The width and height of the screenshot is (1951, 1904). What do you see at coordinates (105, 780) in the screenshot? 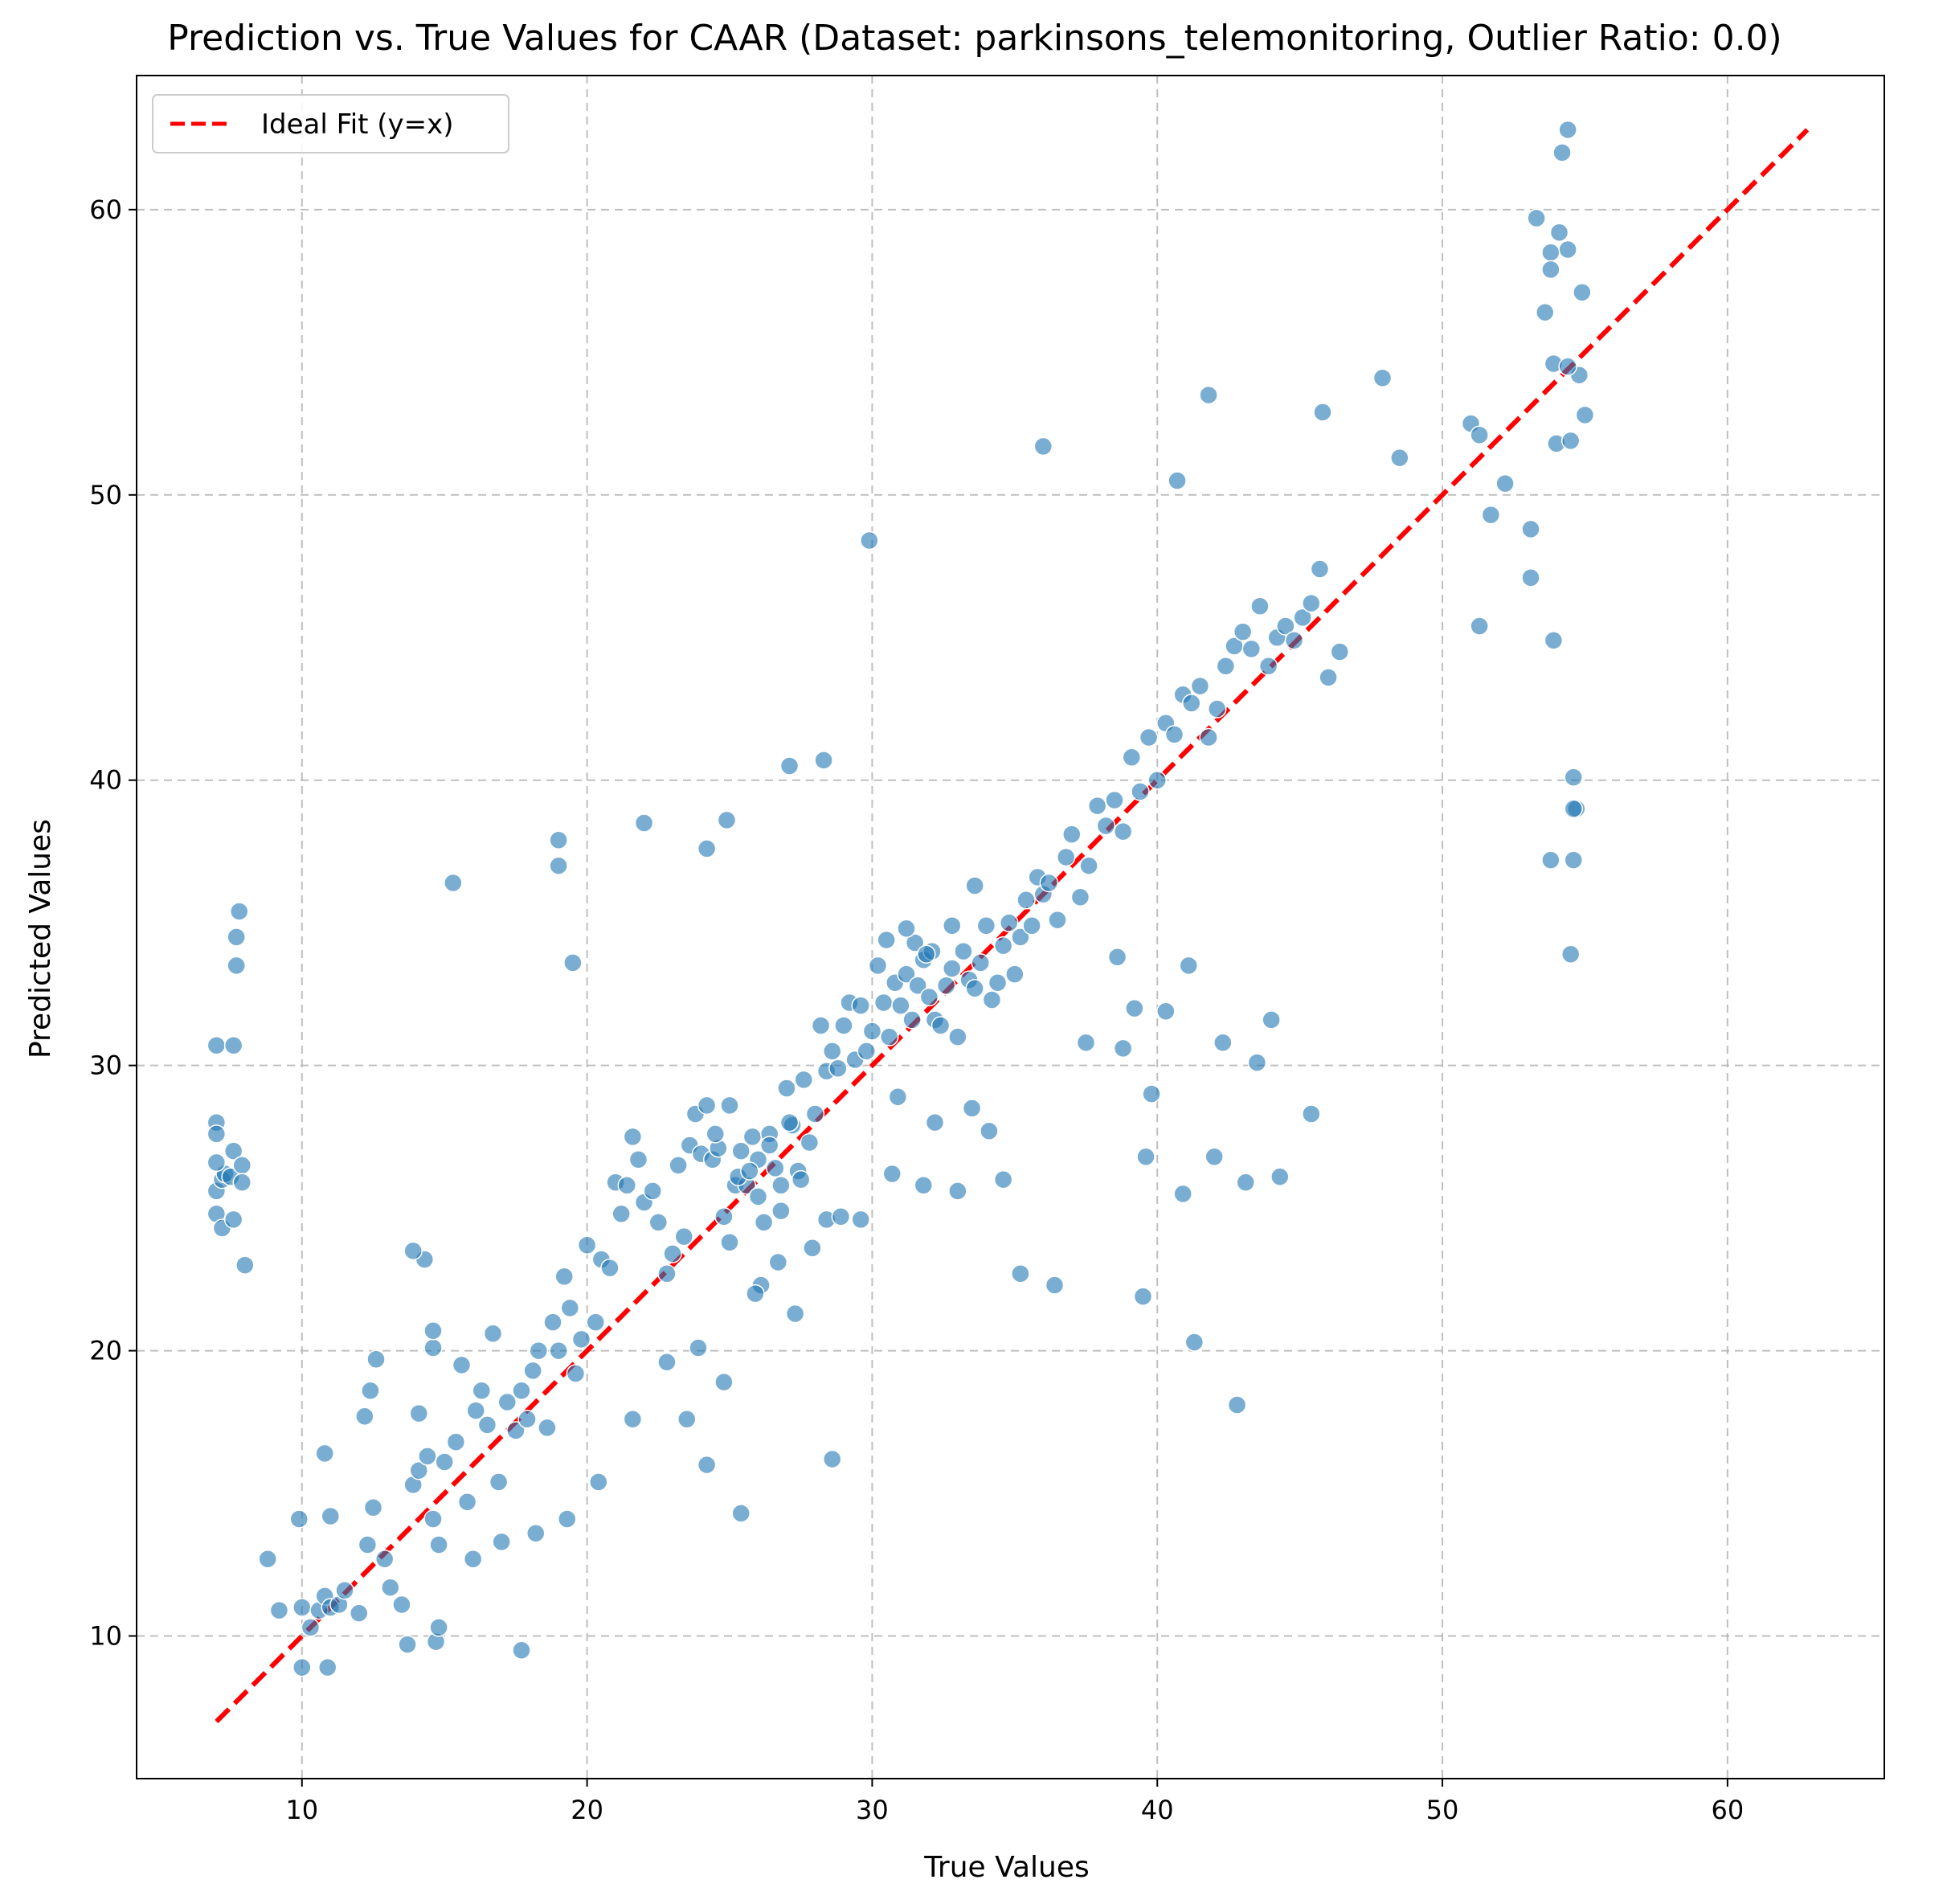
I see `y-tick-label: 40` at bounding box center [105, 780].